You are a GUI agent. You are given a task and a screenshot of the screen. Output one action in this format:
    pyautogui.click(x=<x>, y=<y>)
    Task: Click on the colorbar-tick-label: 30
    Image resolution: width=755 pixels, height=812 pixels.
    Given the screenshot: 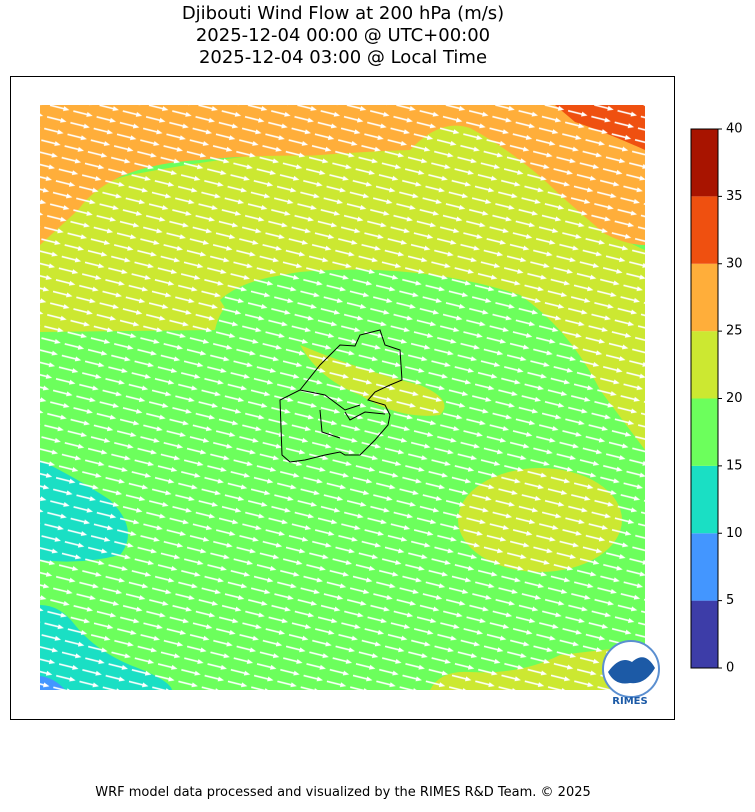 What is the action you would take?
    pyautogui.click(x=734, y=263)
    